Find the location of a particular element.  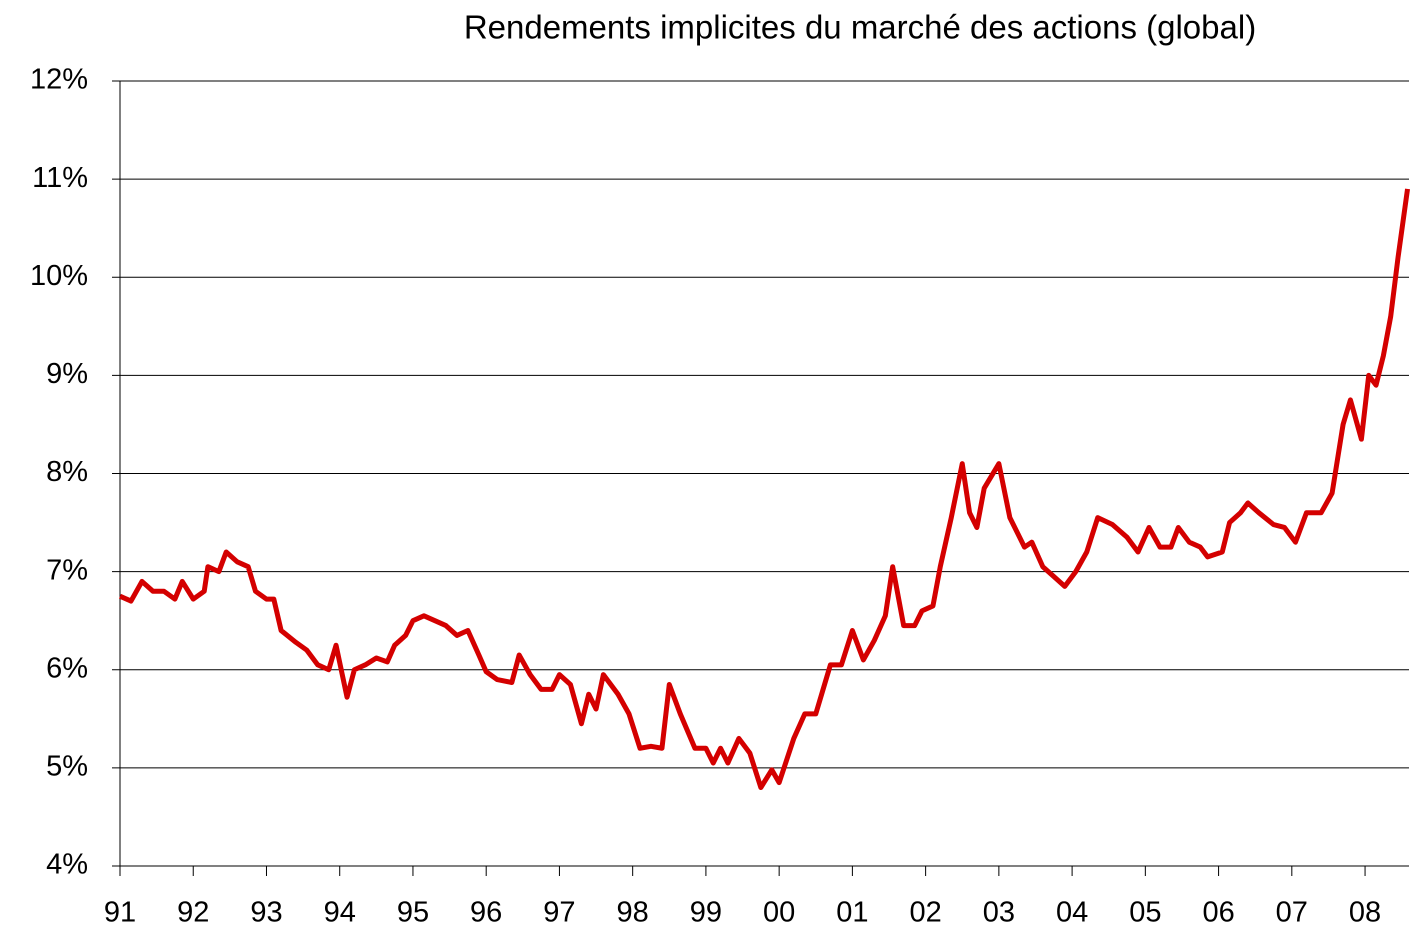

x-tick-label: 93 is located at coordinates (266, 913).